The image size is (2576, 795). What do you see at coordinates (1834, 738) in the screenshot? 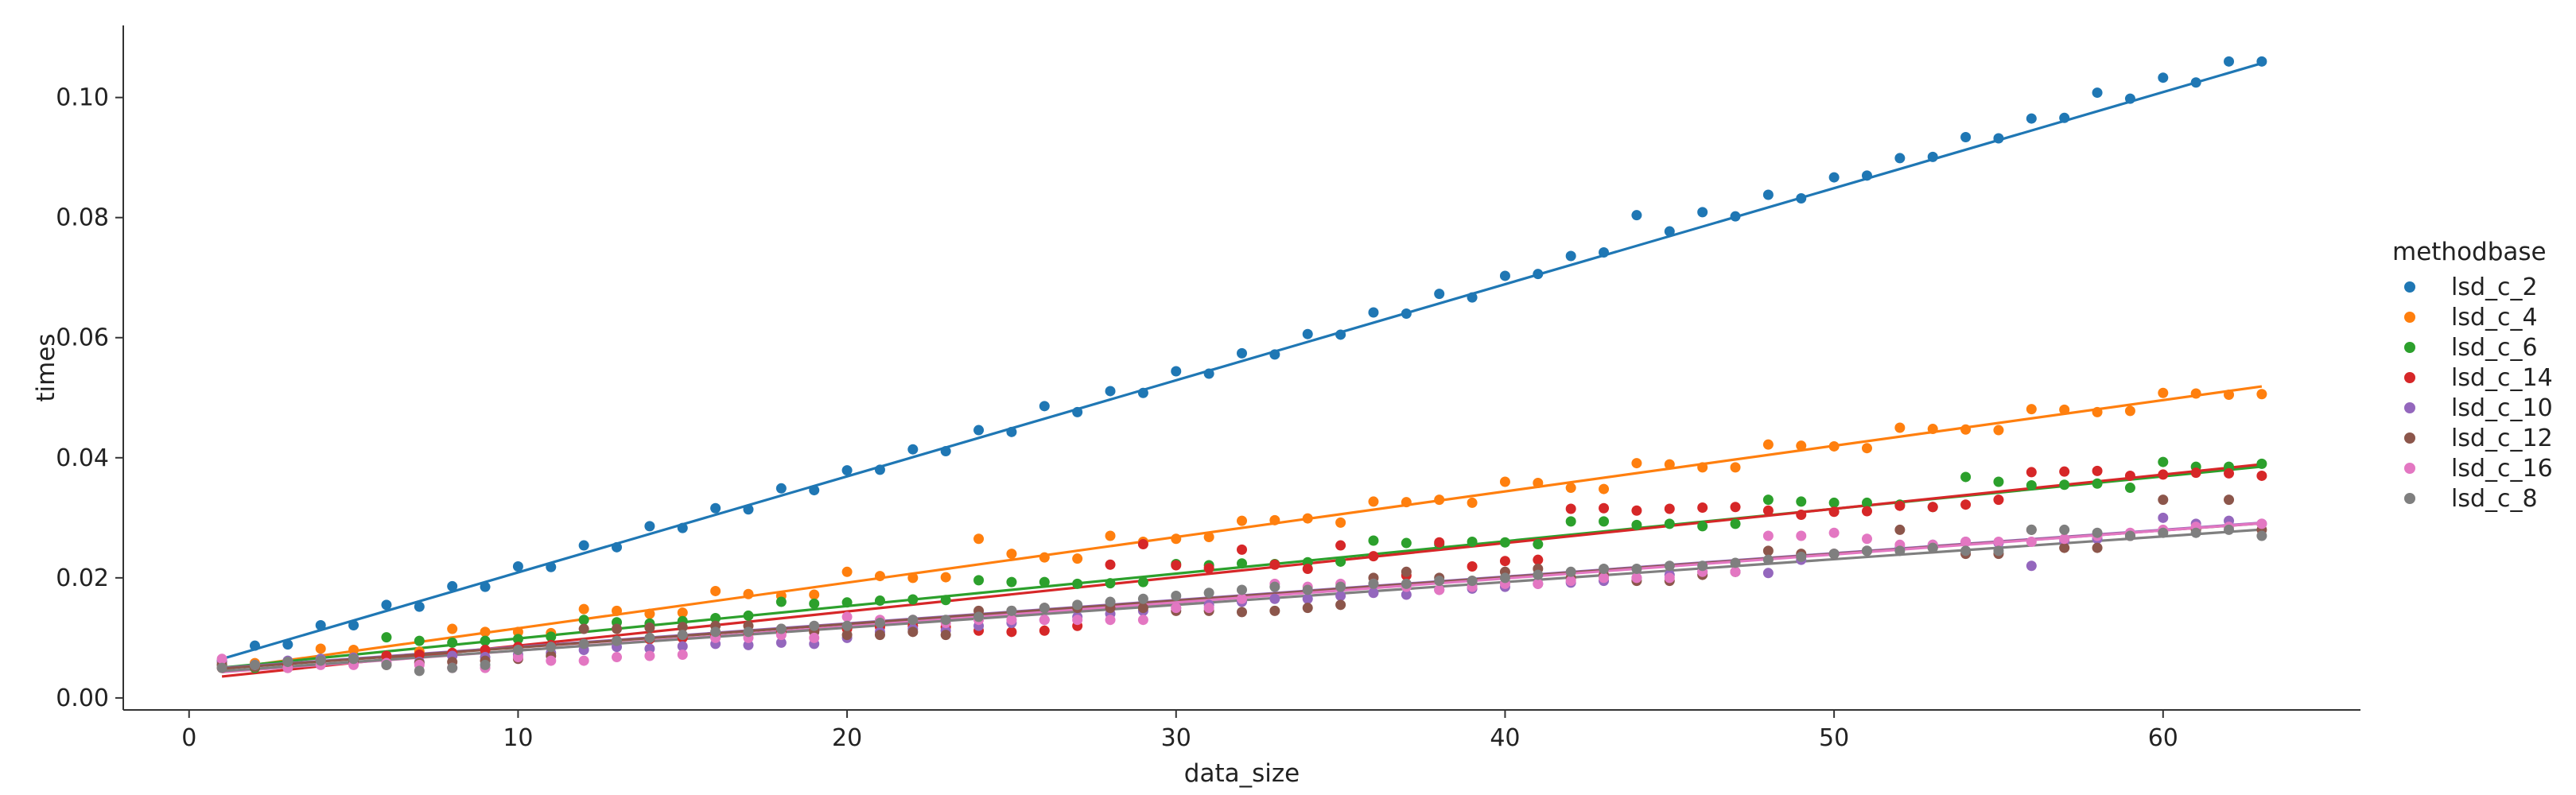
I see `x-tick-label: 50` at bounding box center [1834, 738].